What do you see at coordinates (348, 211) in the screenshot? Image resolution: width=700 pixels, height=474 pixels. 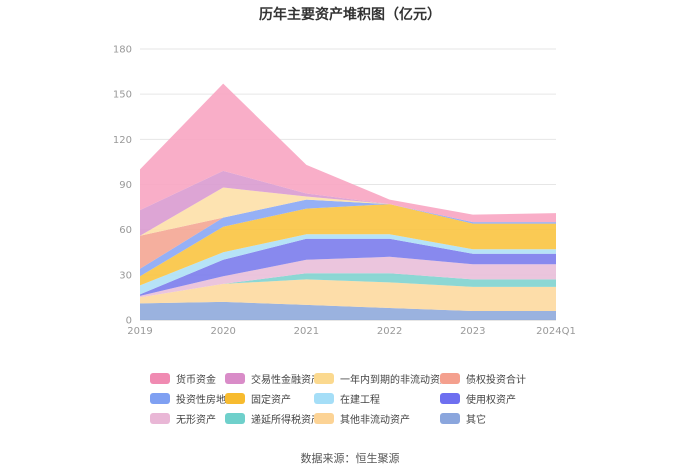 I see `series-area-一年内到期的非流动资产` at bounding box center [348, 211].